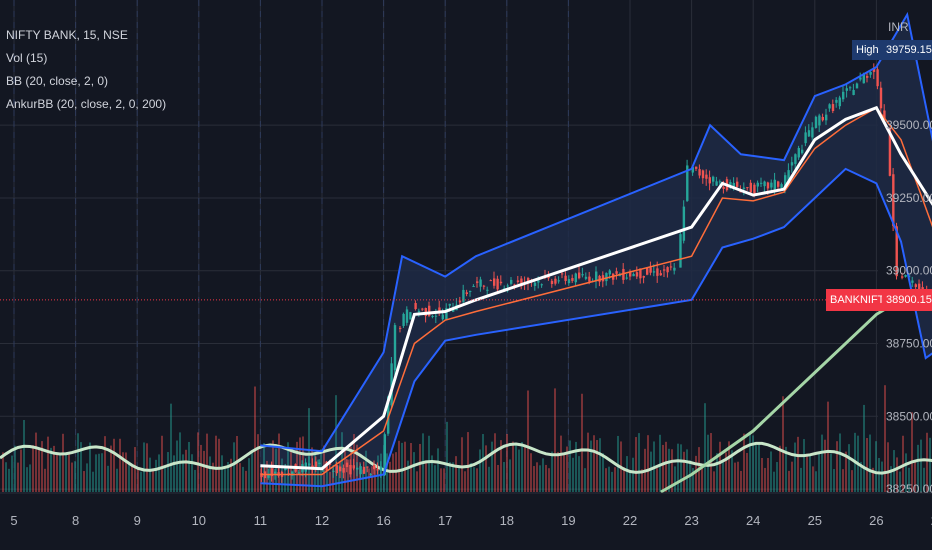 This screenshot has height=550, width=932. Describe the element at coordinates (909, 198) in the screenshot. I see `y-tick-label-4: 39250.00` at that location.